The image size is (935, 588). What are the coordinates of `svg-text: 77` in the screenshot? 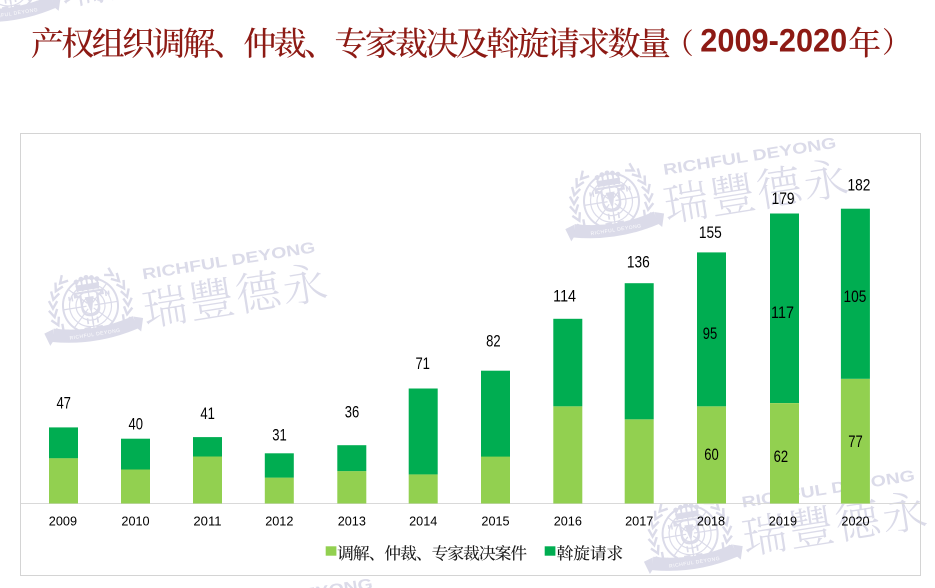 It's located at (855, 441).